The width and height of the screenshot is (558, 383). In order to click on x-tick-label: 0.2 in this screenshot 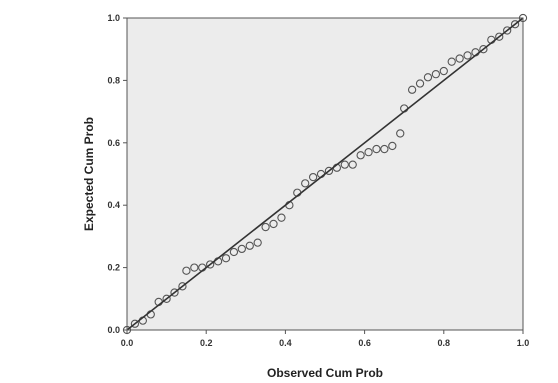, I will do `click(206, 343)`.